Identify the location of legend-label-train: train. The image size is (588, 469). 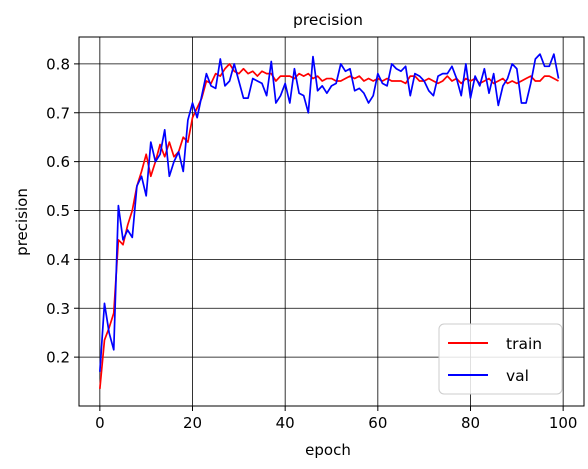
(524, 344).